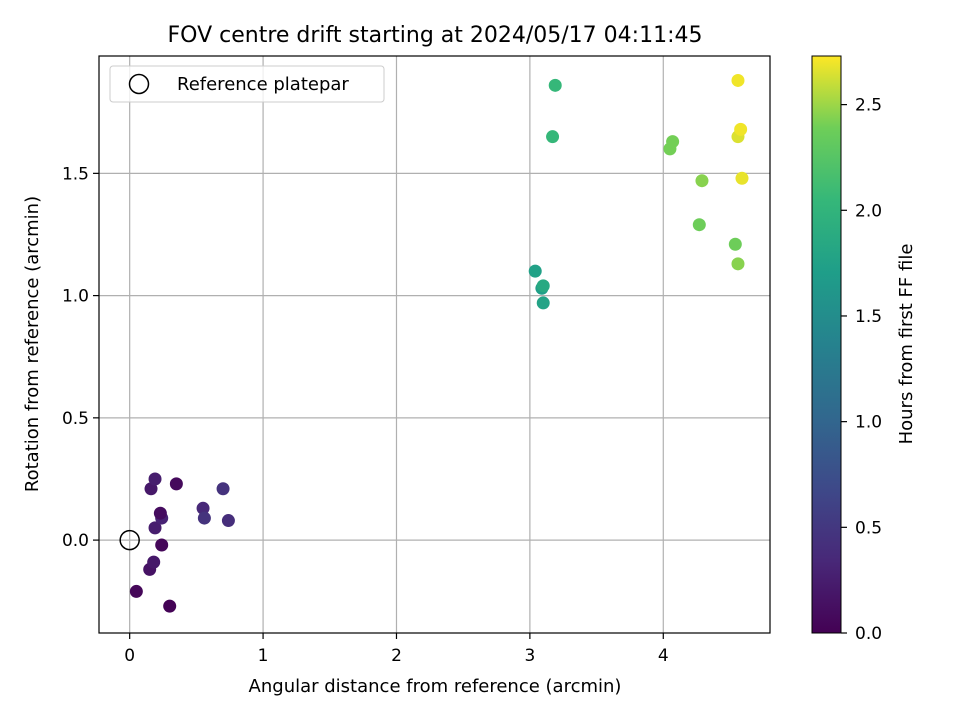  What do you see at coordinates (75, 419) in the screenshot?
I see `y-tick-label: 0.5` at bounding box center [75, 419].